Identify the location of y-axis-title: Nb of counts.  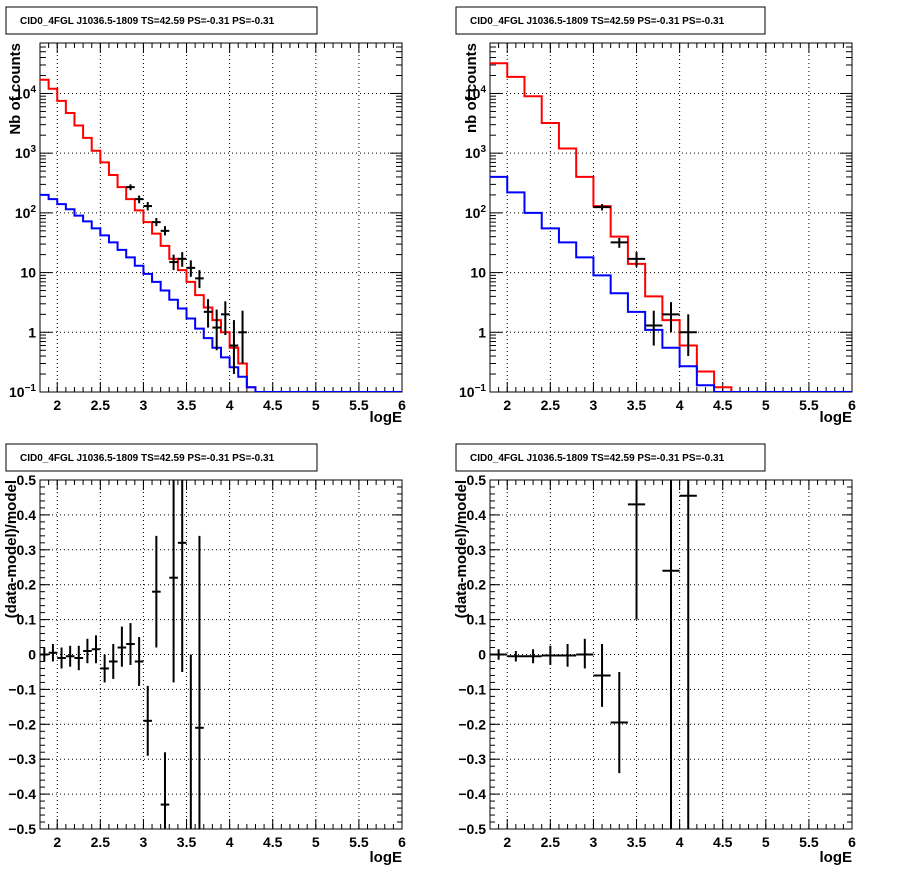
(15, 89).